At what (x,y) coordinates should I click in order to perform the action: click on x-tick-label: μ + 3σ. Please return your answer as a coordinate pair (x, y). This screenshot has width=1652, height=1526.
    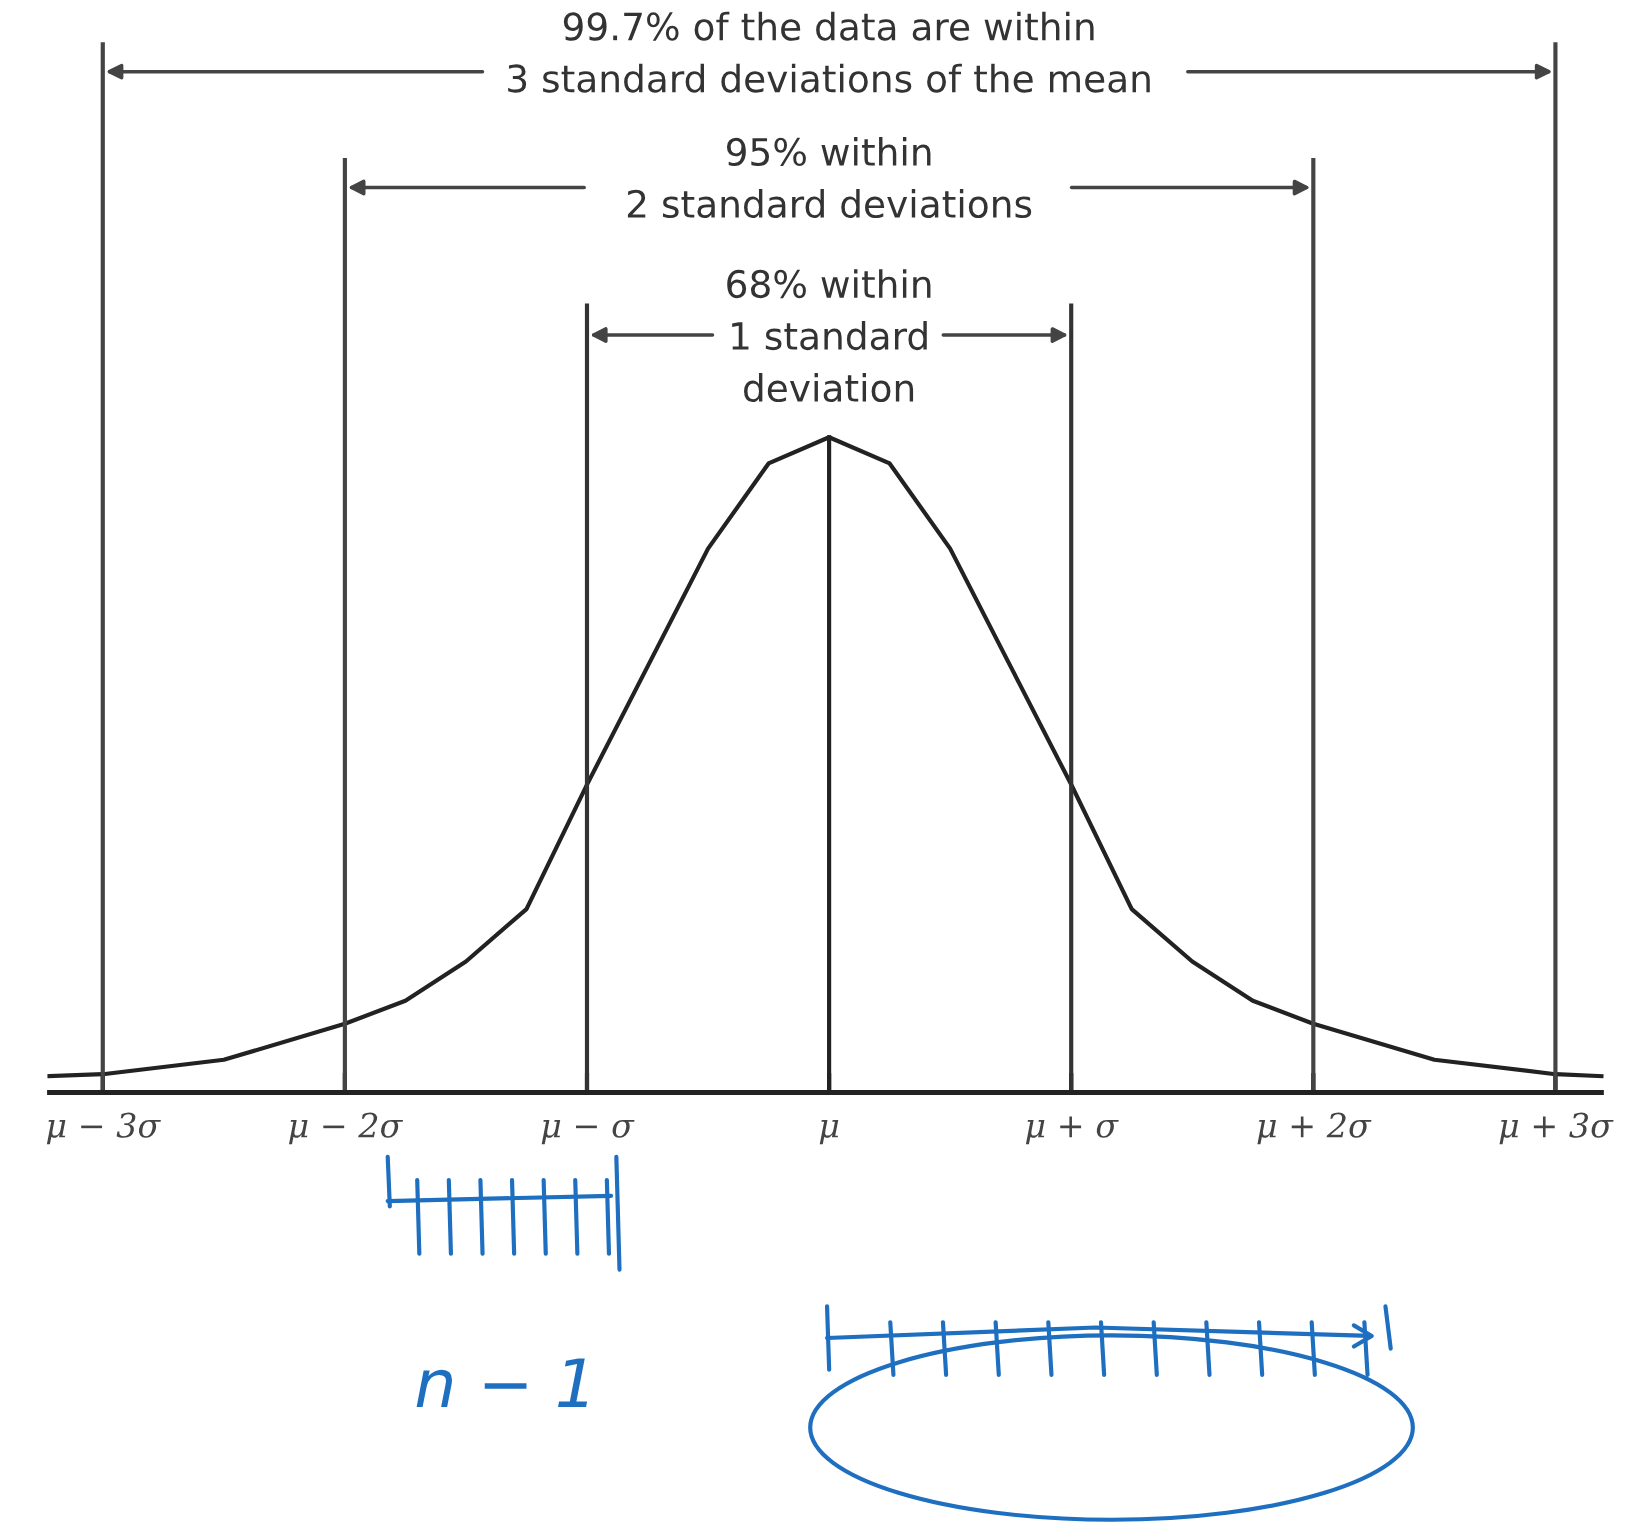
    Looking at the image, I should click on (1556, 1128).